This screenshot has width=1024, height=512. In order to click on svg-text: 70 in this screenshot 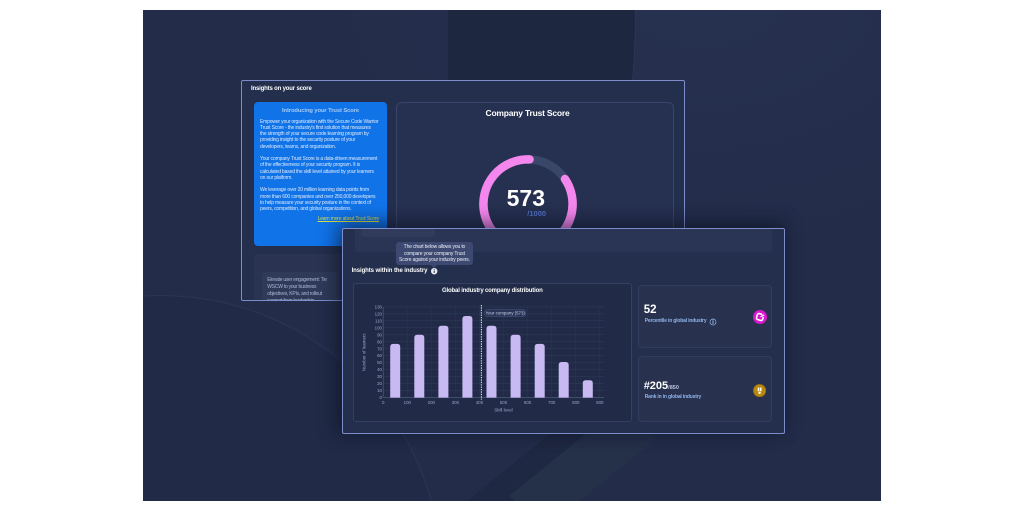, I will do `click(379, 348)`.